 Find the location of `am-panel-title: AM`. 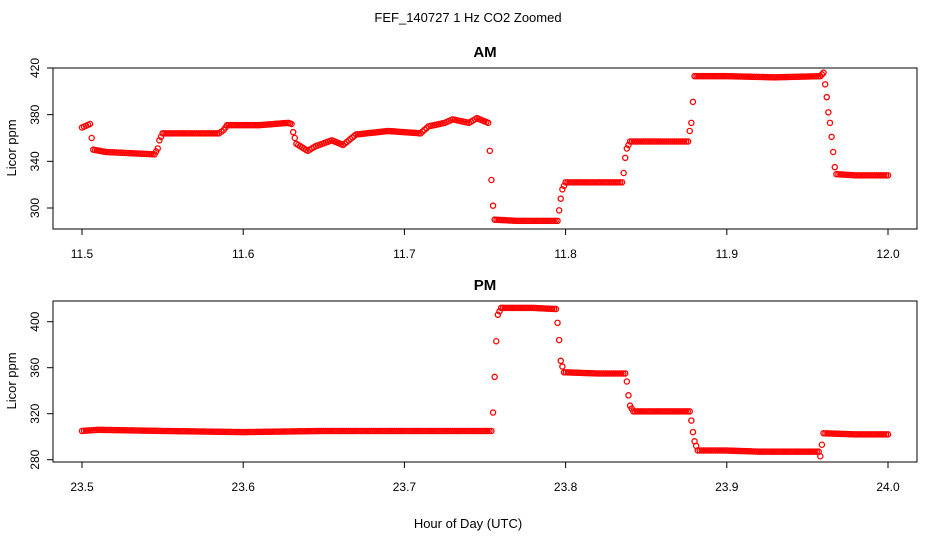

am-panel-title: AM is located at coordinates (484, 52).